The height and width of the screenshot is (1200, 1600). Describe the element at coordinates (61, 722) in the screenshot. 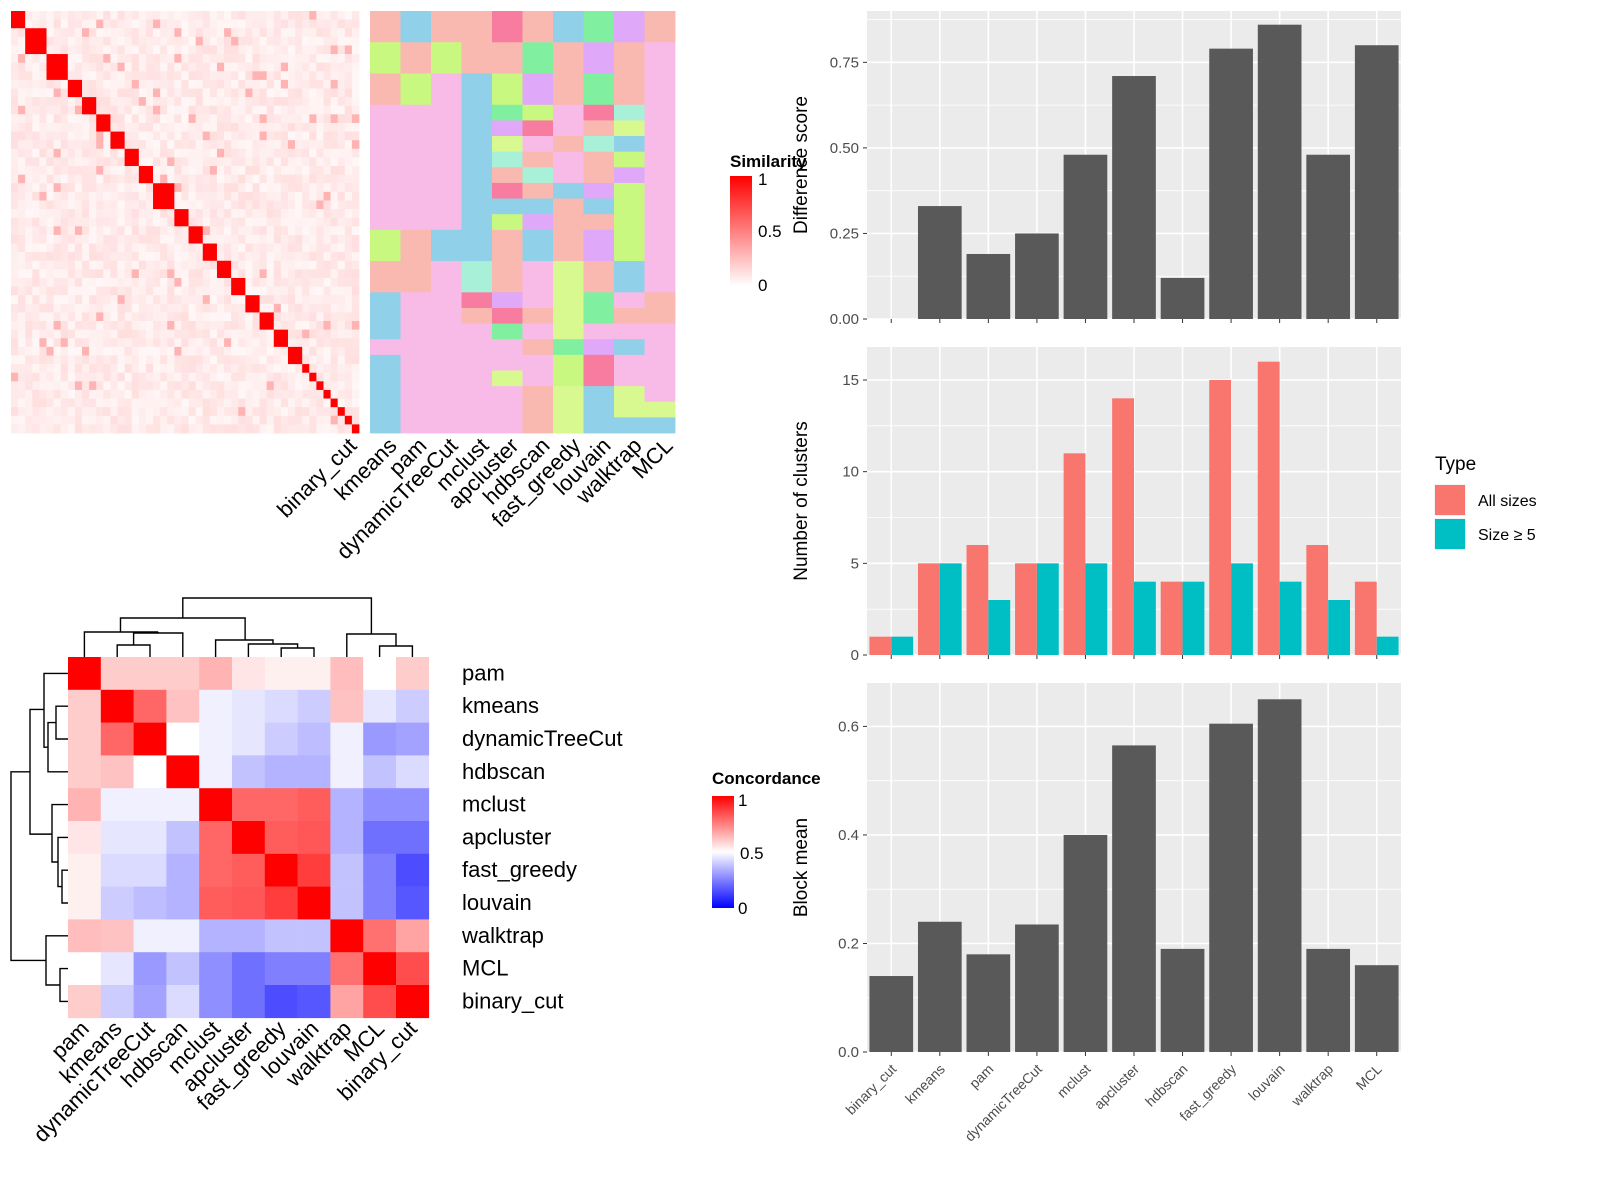

I see `dendrogram-branch` at that location.